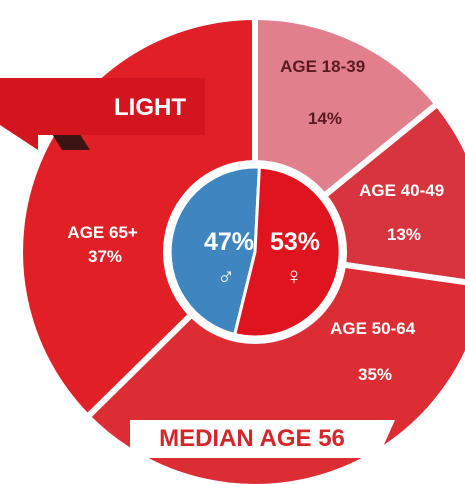  I want to click on title-banner: LIGHT, so click(102, 114).